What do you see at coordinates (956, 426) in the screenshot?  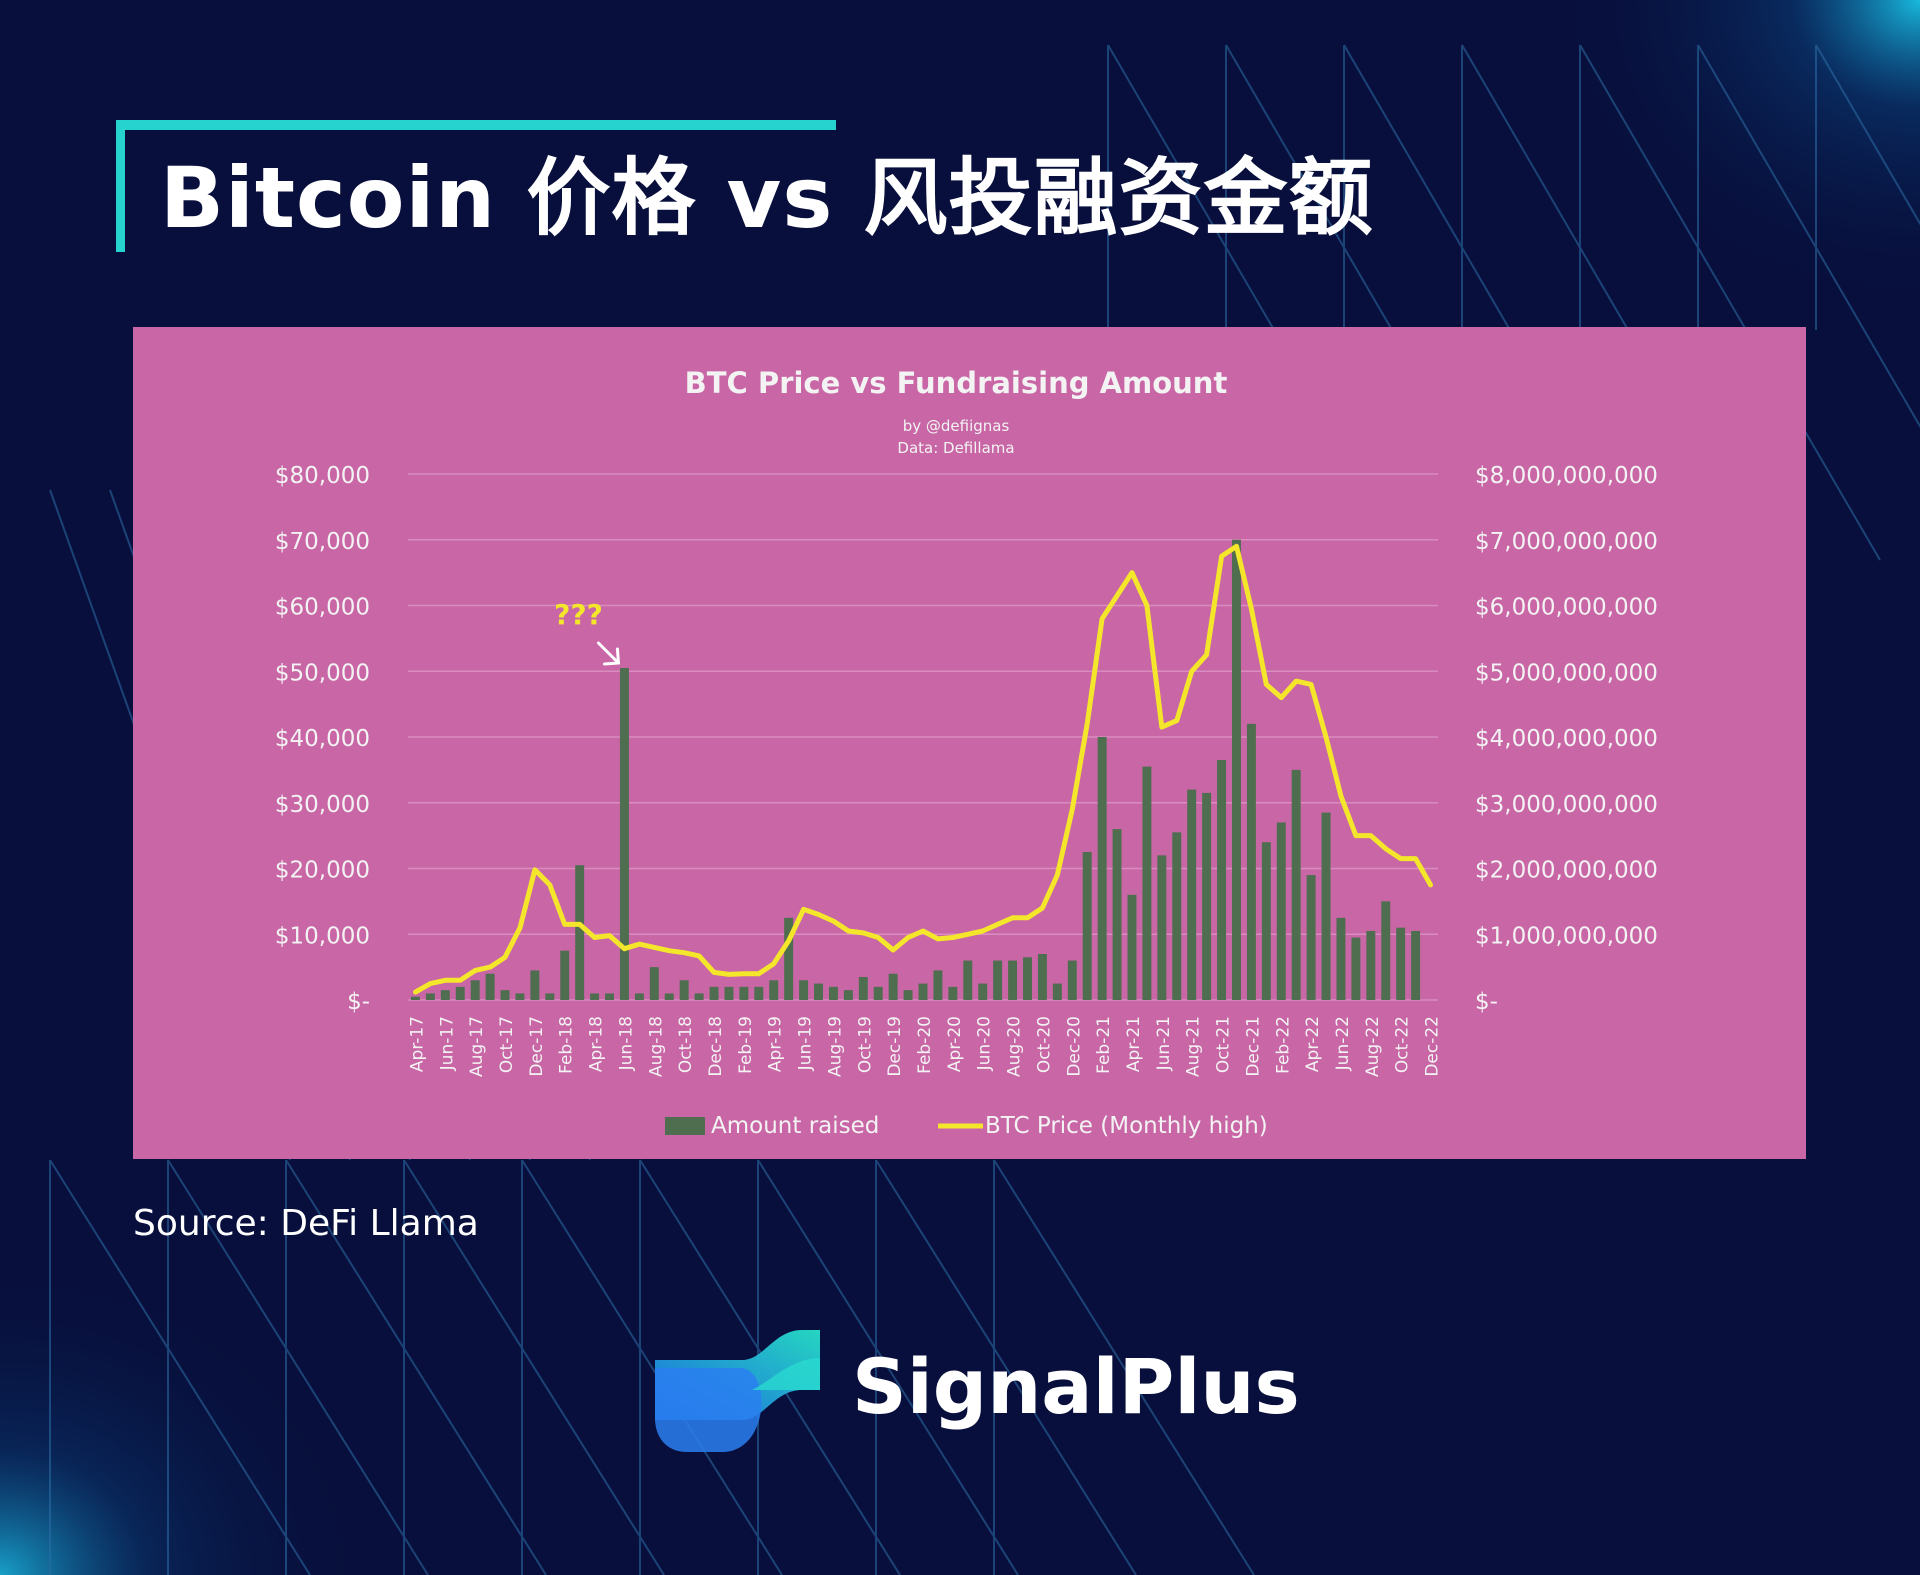 I see `chart-subtitle: by @defiignas` at bounding box center [956, 426].